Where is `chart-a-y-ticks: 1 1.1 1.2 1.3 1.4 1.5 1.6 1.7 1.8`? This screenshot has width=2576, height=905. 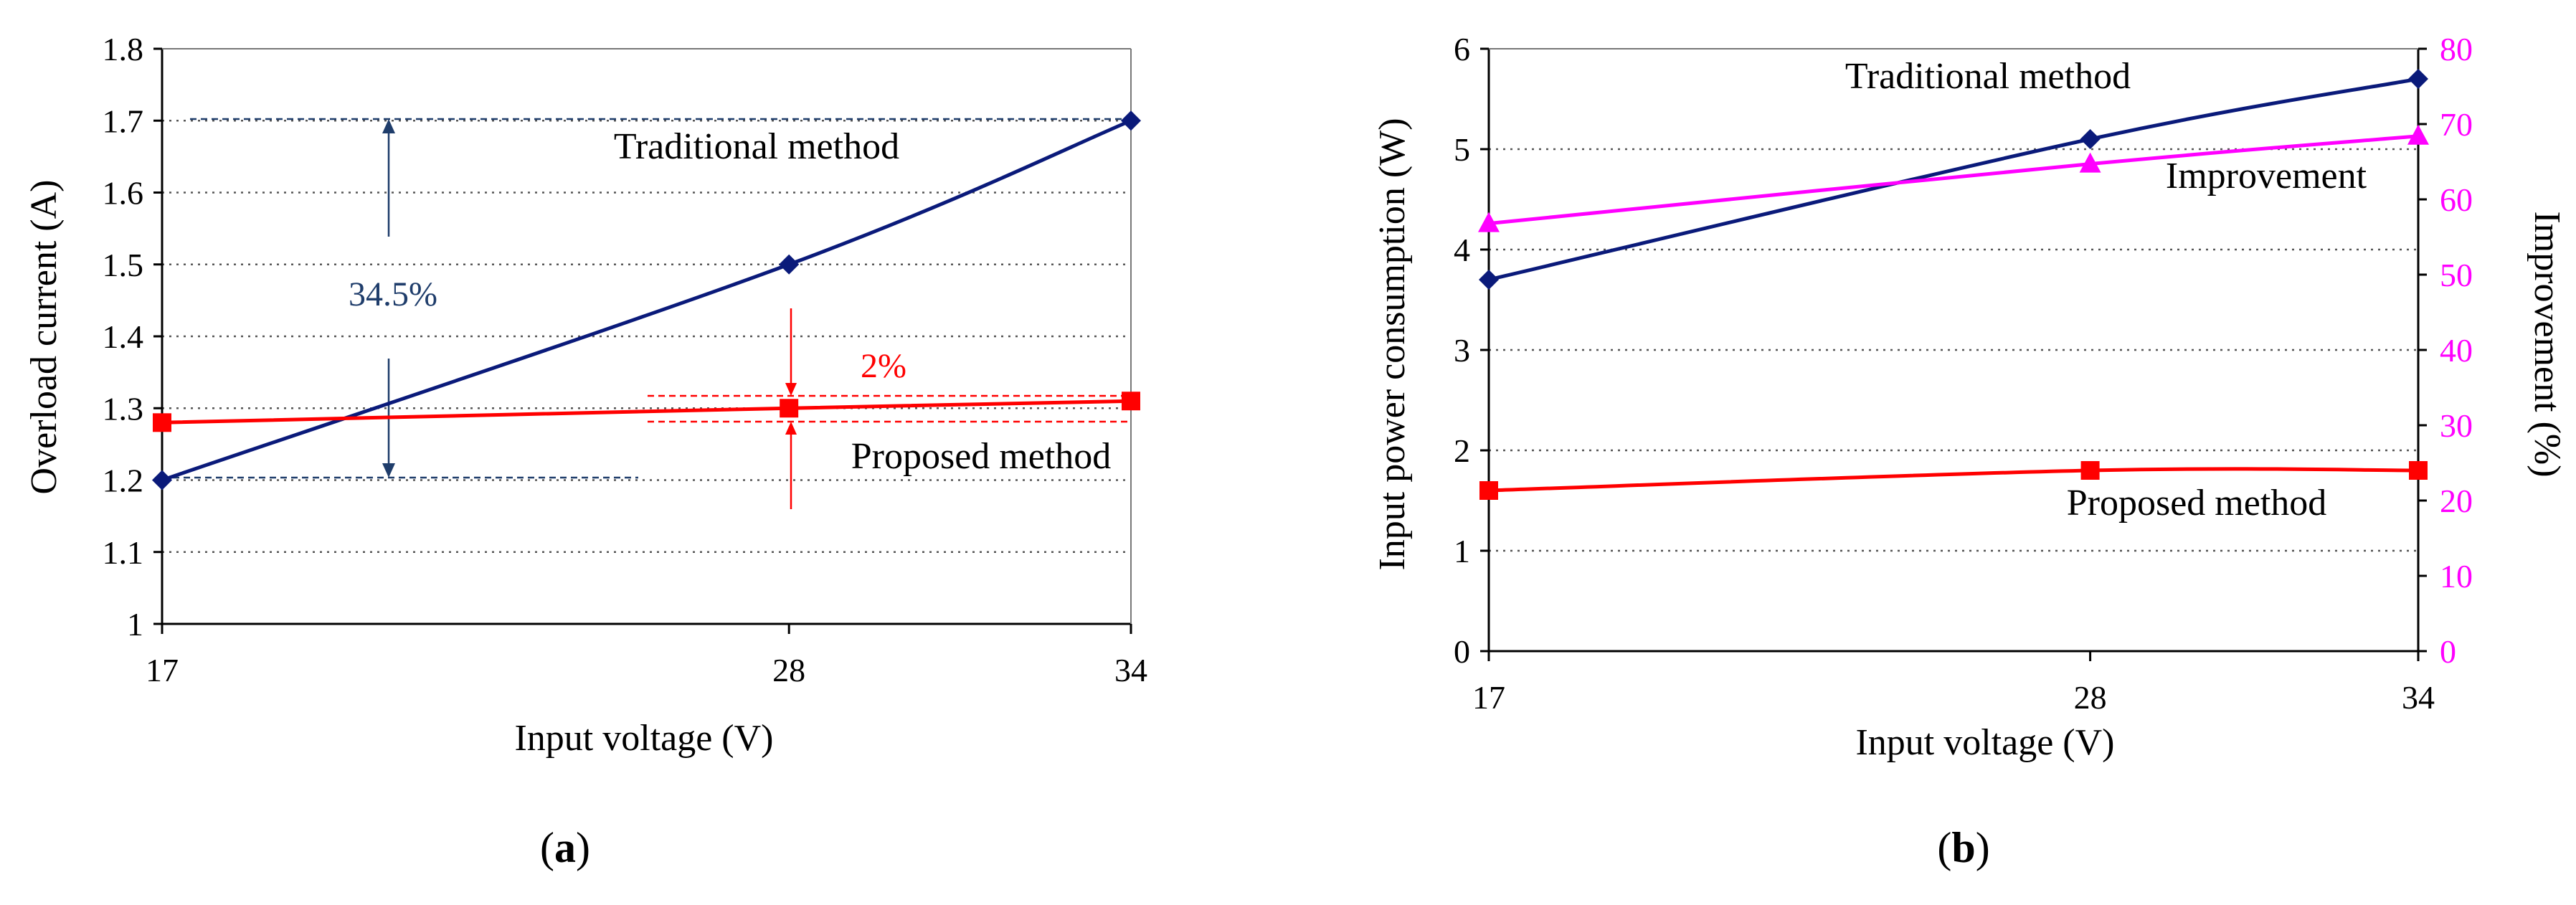
chart-a-y-ticks: 1 1.1 1.2 1.3 1.4 1.5 1.6 1.7 1.8 is located at coordinates (132, 337).